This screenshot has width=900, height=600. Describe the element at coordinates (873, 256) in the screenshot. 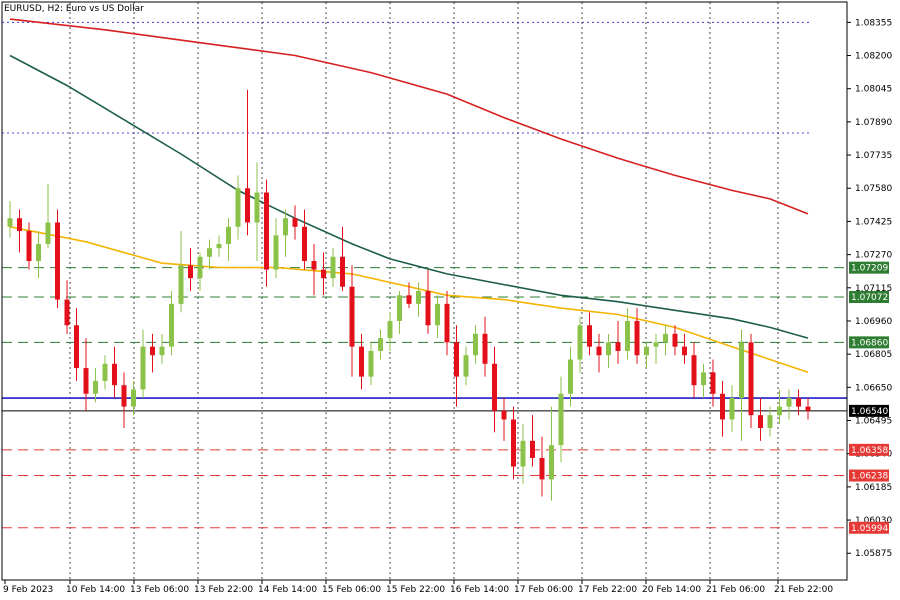

I see `y-tick-label: 1.07270` at that location.